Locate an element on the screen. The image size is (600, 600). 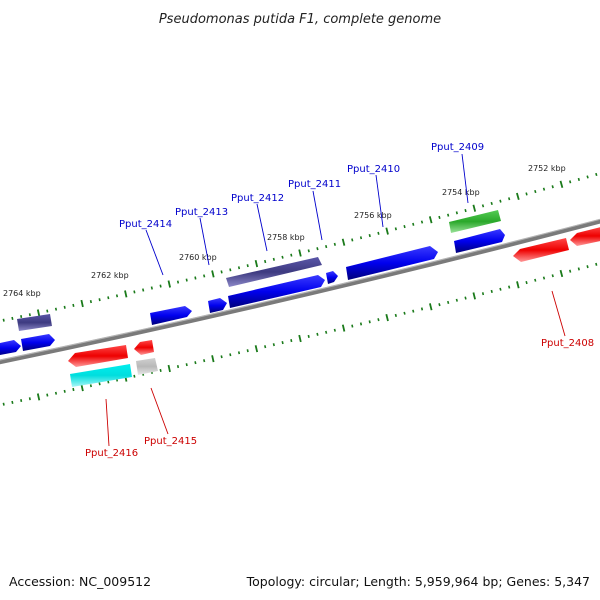
gene-label-2414: Pput_2414 is located at coordinates (145, 224).